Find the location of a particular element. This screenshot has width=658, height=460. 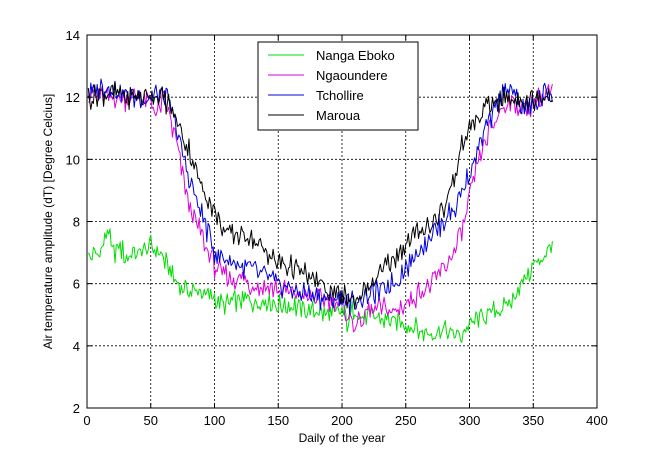

x-tick-label: 200 is located at coordinates (342, 420).